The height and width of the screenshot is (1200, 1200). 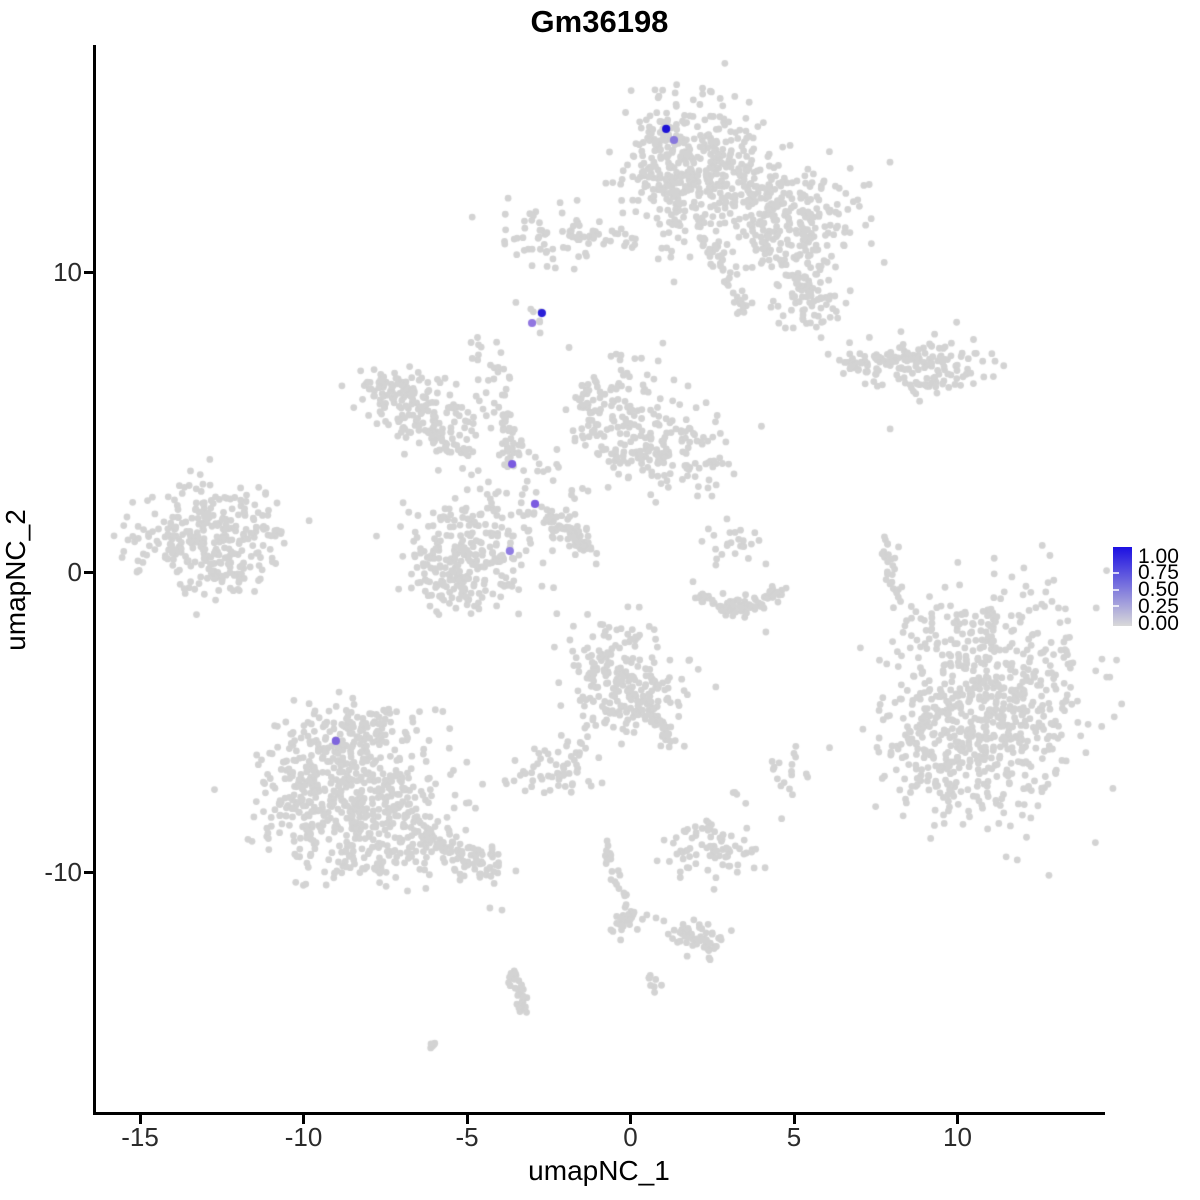 What do you see at coordinates (467, 1137) in the screenshot?
I see `x-tick-label: -5` at bounding box center [467, 1137].